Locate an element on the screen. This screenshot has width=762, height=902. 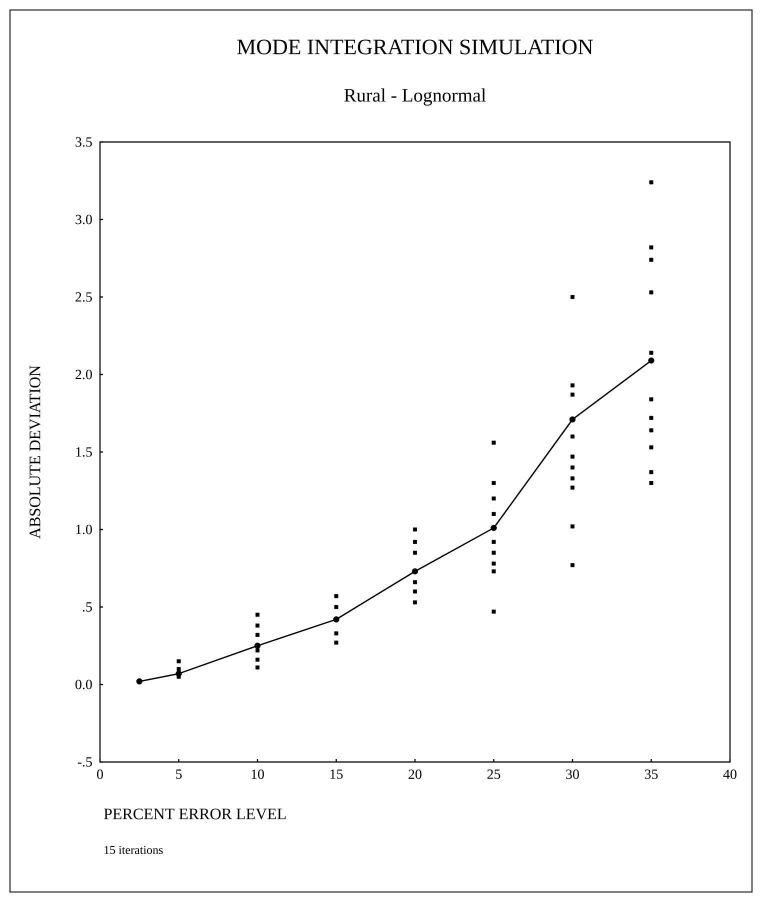
text: 15 iterations is located at coordinates (133, 850).